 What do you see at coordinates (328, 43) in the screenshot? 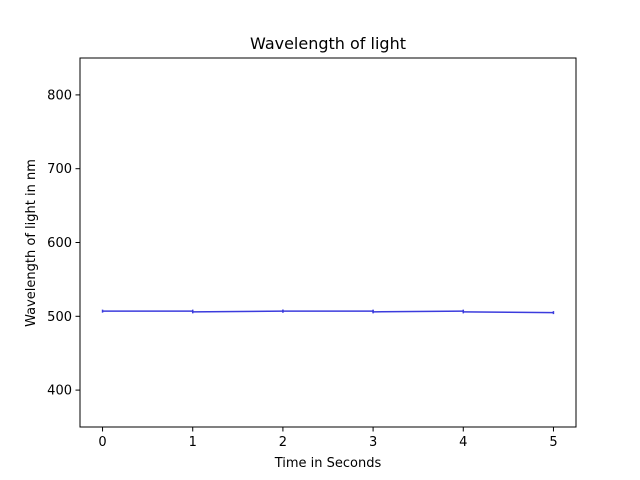
I see `chart-title: Wavelength of light` at bounding box center [328, 43].